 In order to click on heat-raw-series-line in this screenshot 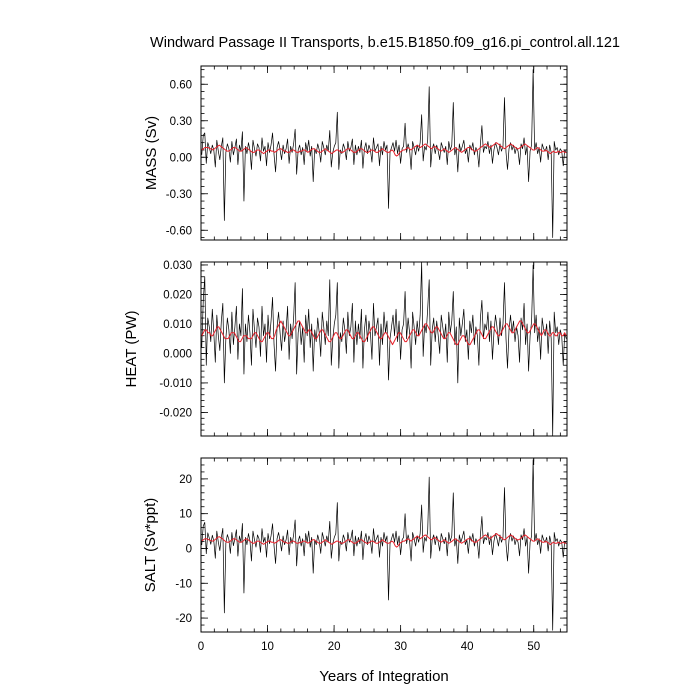, I will do `click(384, 349)`.